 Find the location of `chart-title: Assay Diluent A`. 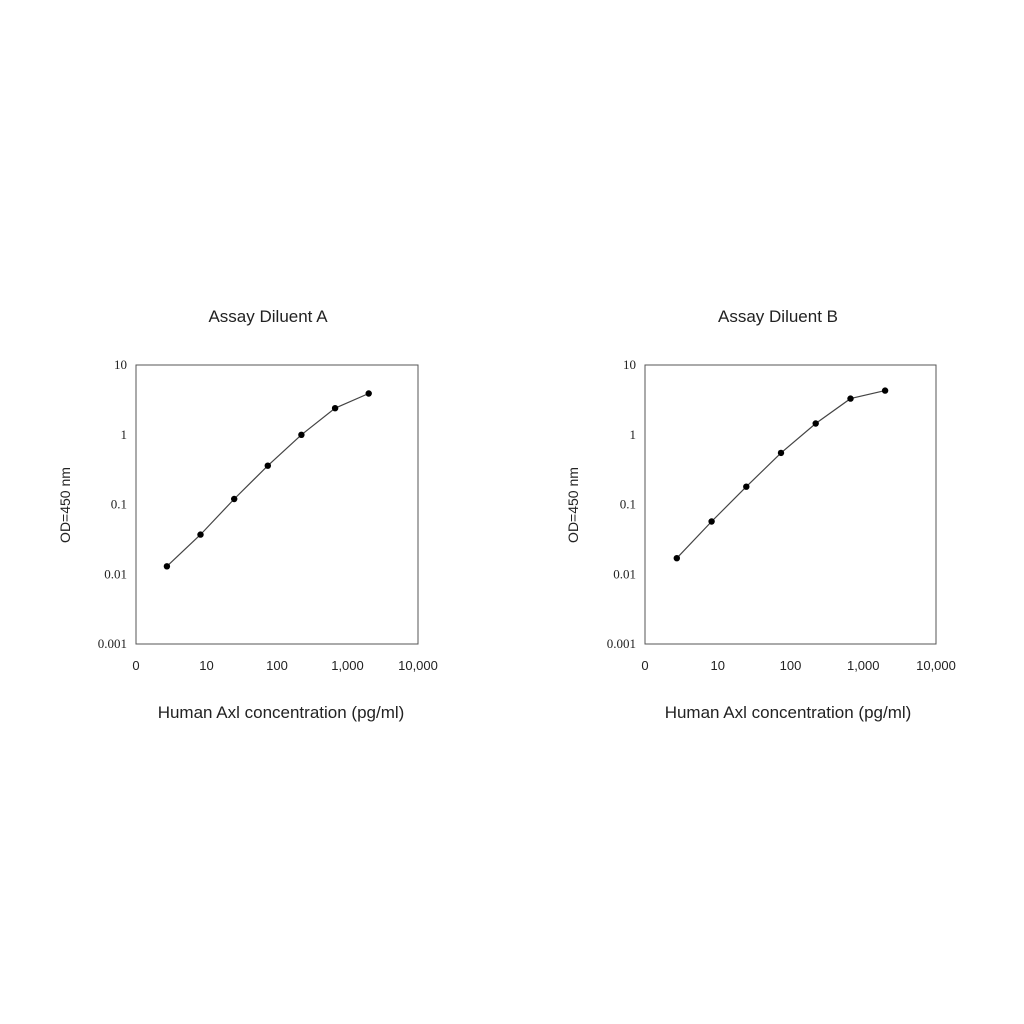

chart-title: Assay Diluent A is located at coordinates (268, 316).